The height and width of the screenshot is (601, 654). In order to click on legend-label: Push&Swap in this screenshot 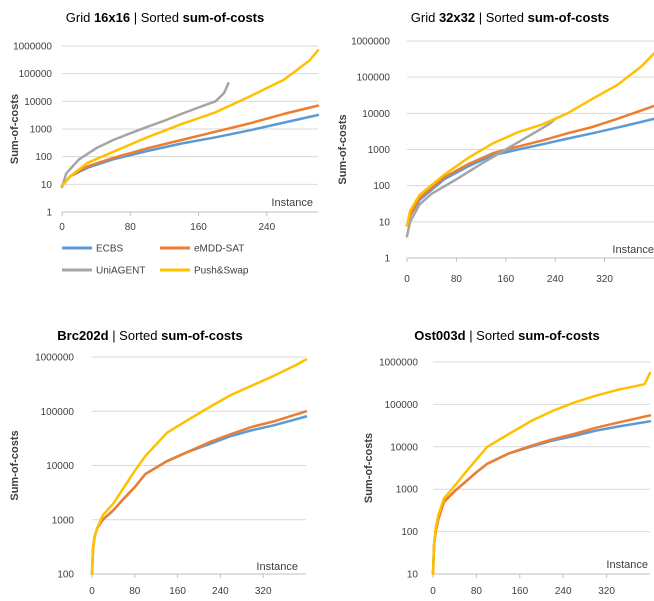, I will do `click(221, 271)`.